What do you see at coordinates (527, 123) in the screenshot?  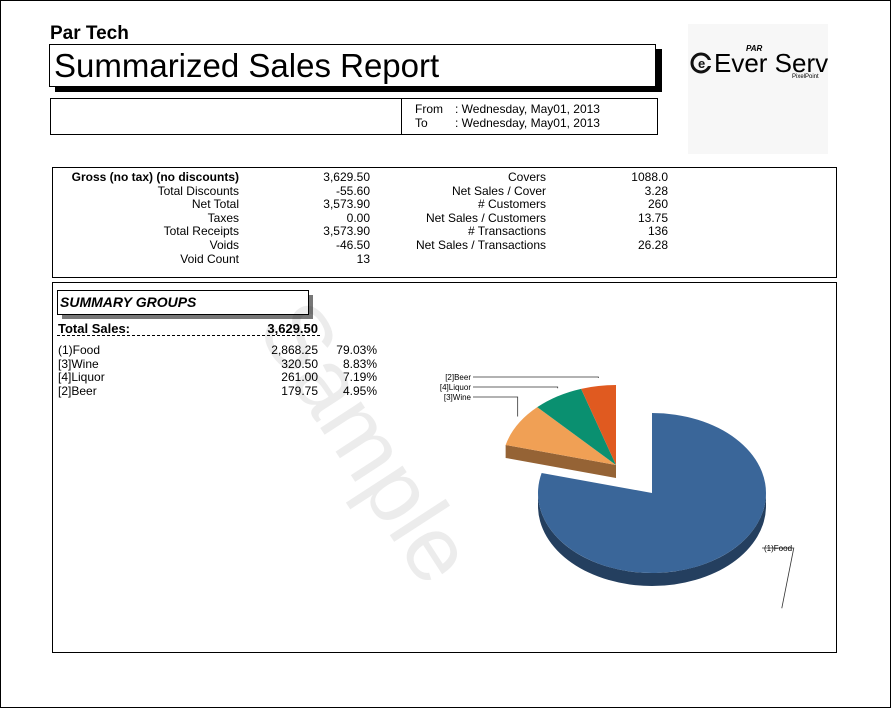 I see `to-value: : Wednesday, May01, 2013` at bounding box center [527, 123].